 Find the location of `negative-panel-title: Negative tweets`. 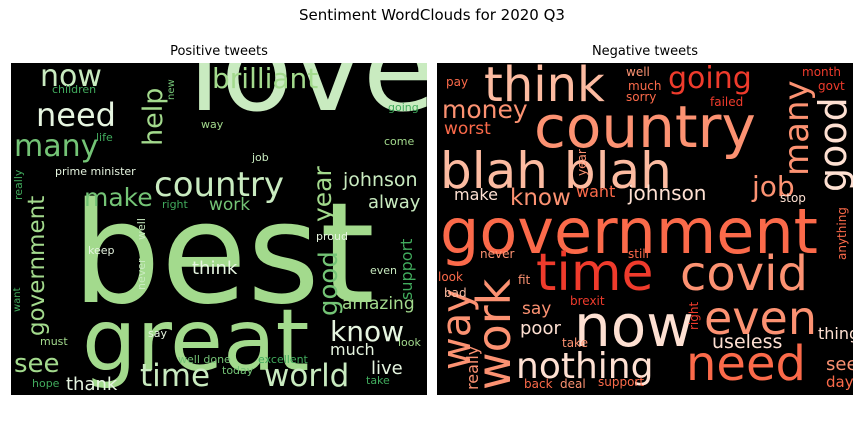

negative-panel-title: Negative tweets is located at coordinates (645, 51).